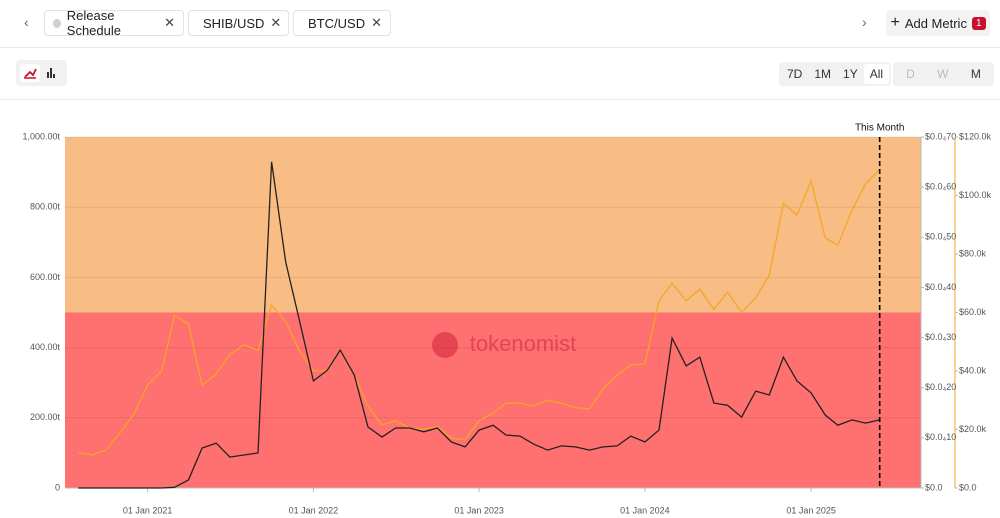 The image size is (1000, 518). Describe the element at coordinates (973, 312) in the screenshot. I see `y3-tick-label: $60.0k` at that location.